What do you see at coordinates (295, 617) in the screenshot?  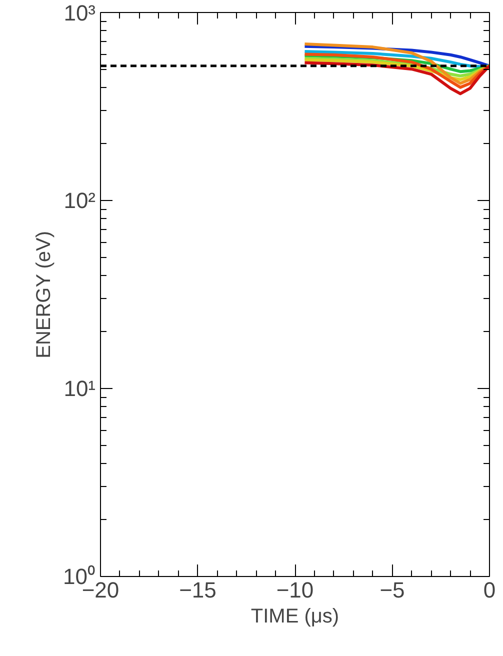 I see `x-axis-title: TIME (μs)` at bounding box center [295, 617].